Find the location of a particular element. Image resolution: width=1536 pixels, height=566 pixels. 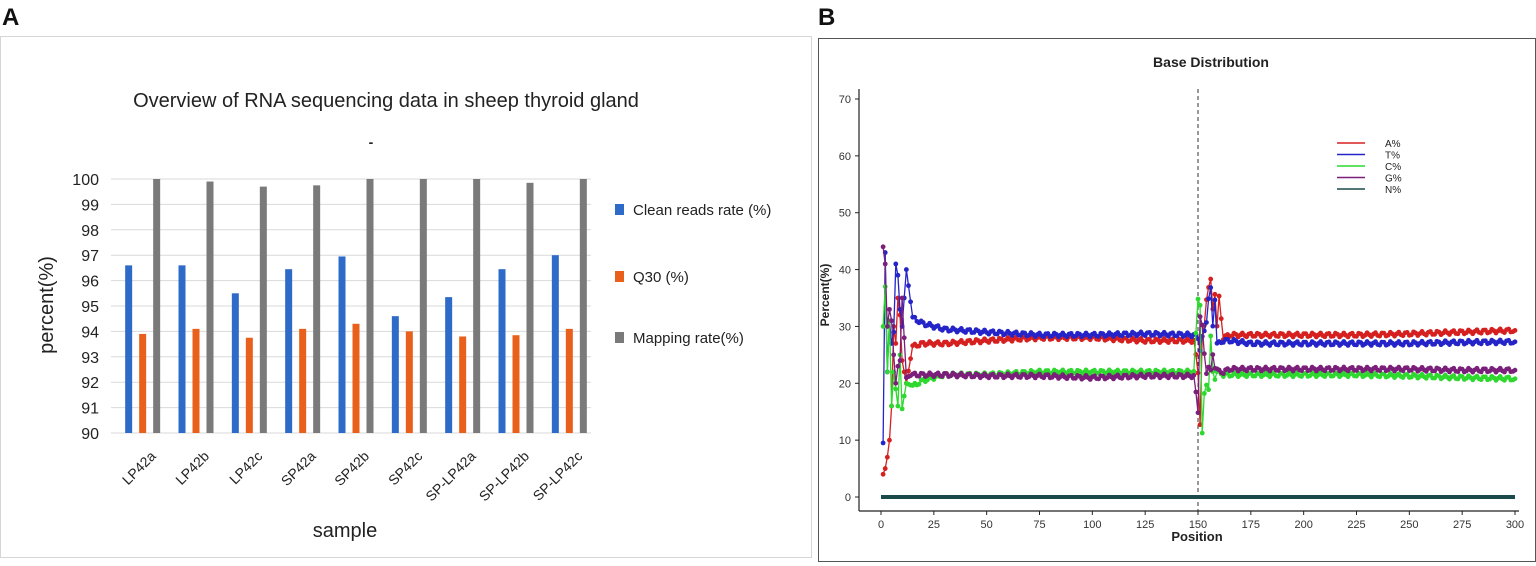

bar-clean-sp-lp42c is located at coordinates (555, 344).